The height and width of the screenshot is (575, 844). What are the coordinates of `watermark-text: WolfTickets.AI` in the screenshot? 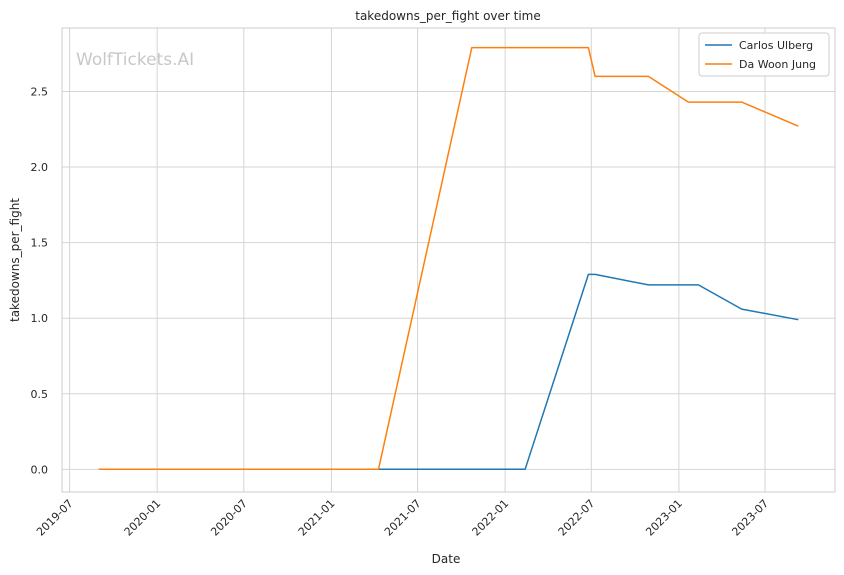 It's located at (135, 60).